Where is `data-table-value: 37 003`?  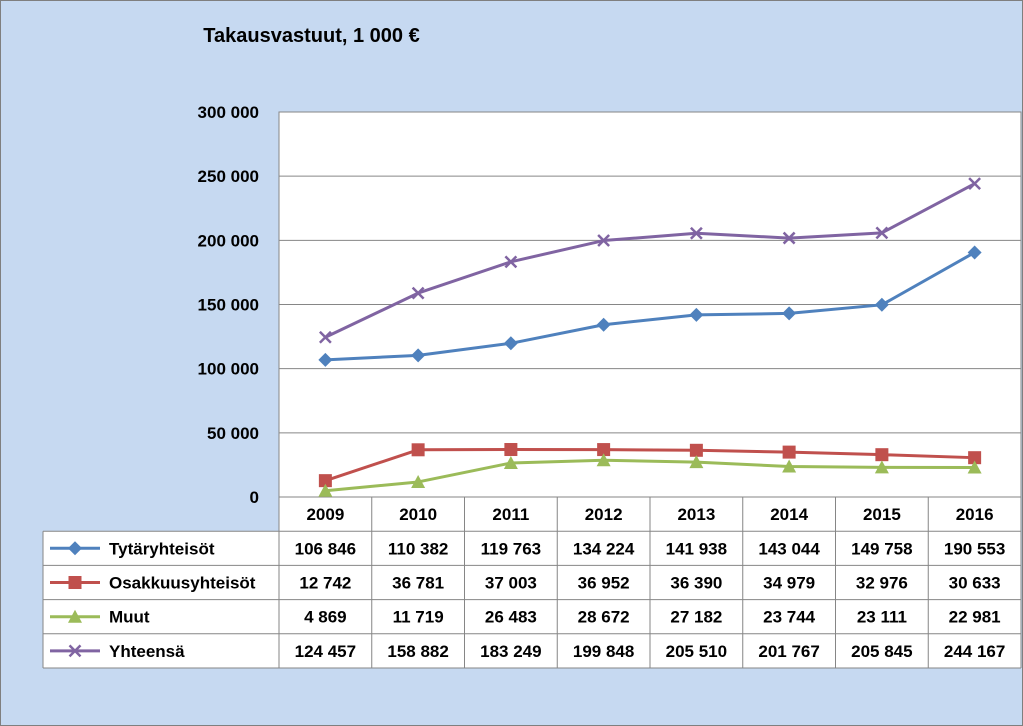
data-table-value: 37 003 is located at coordinates (511, 583).